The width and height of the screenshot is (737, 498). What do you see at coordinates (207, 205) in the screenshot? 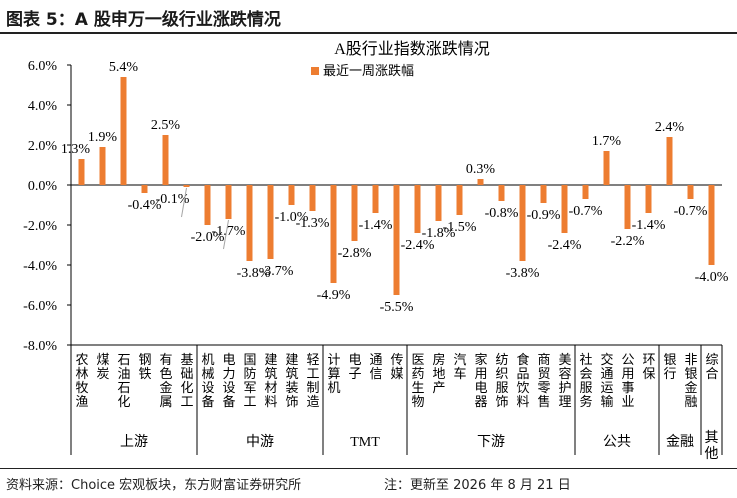
I see `bar-机械设备` at bounding box center [207, 205].